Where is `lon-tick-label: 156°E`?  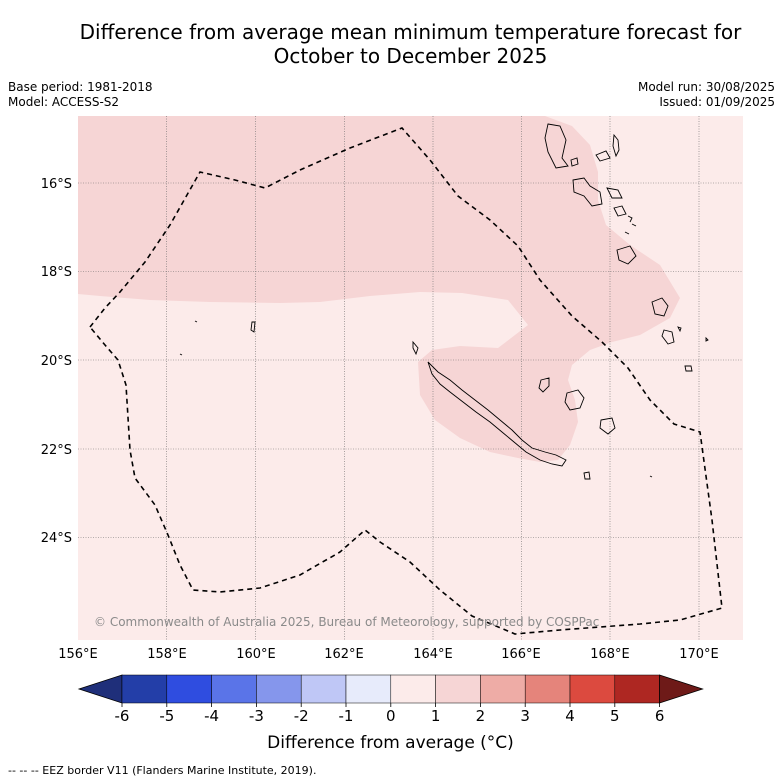
lon-tick-label: 156°E is located at coordinates (78, 654).